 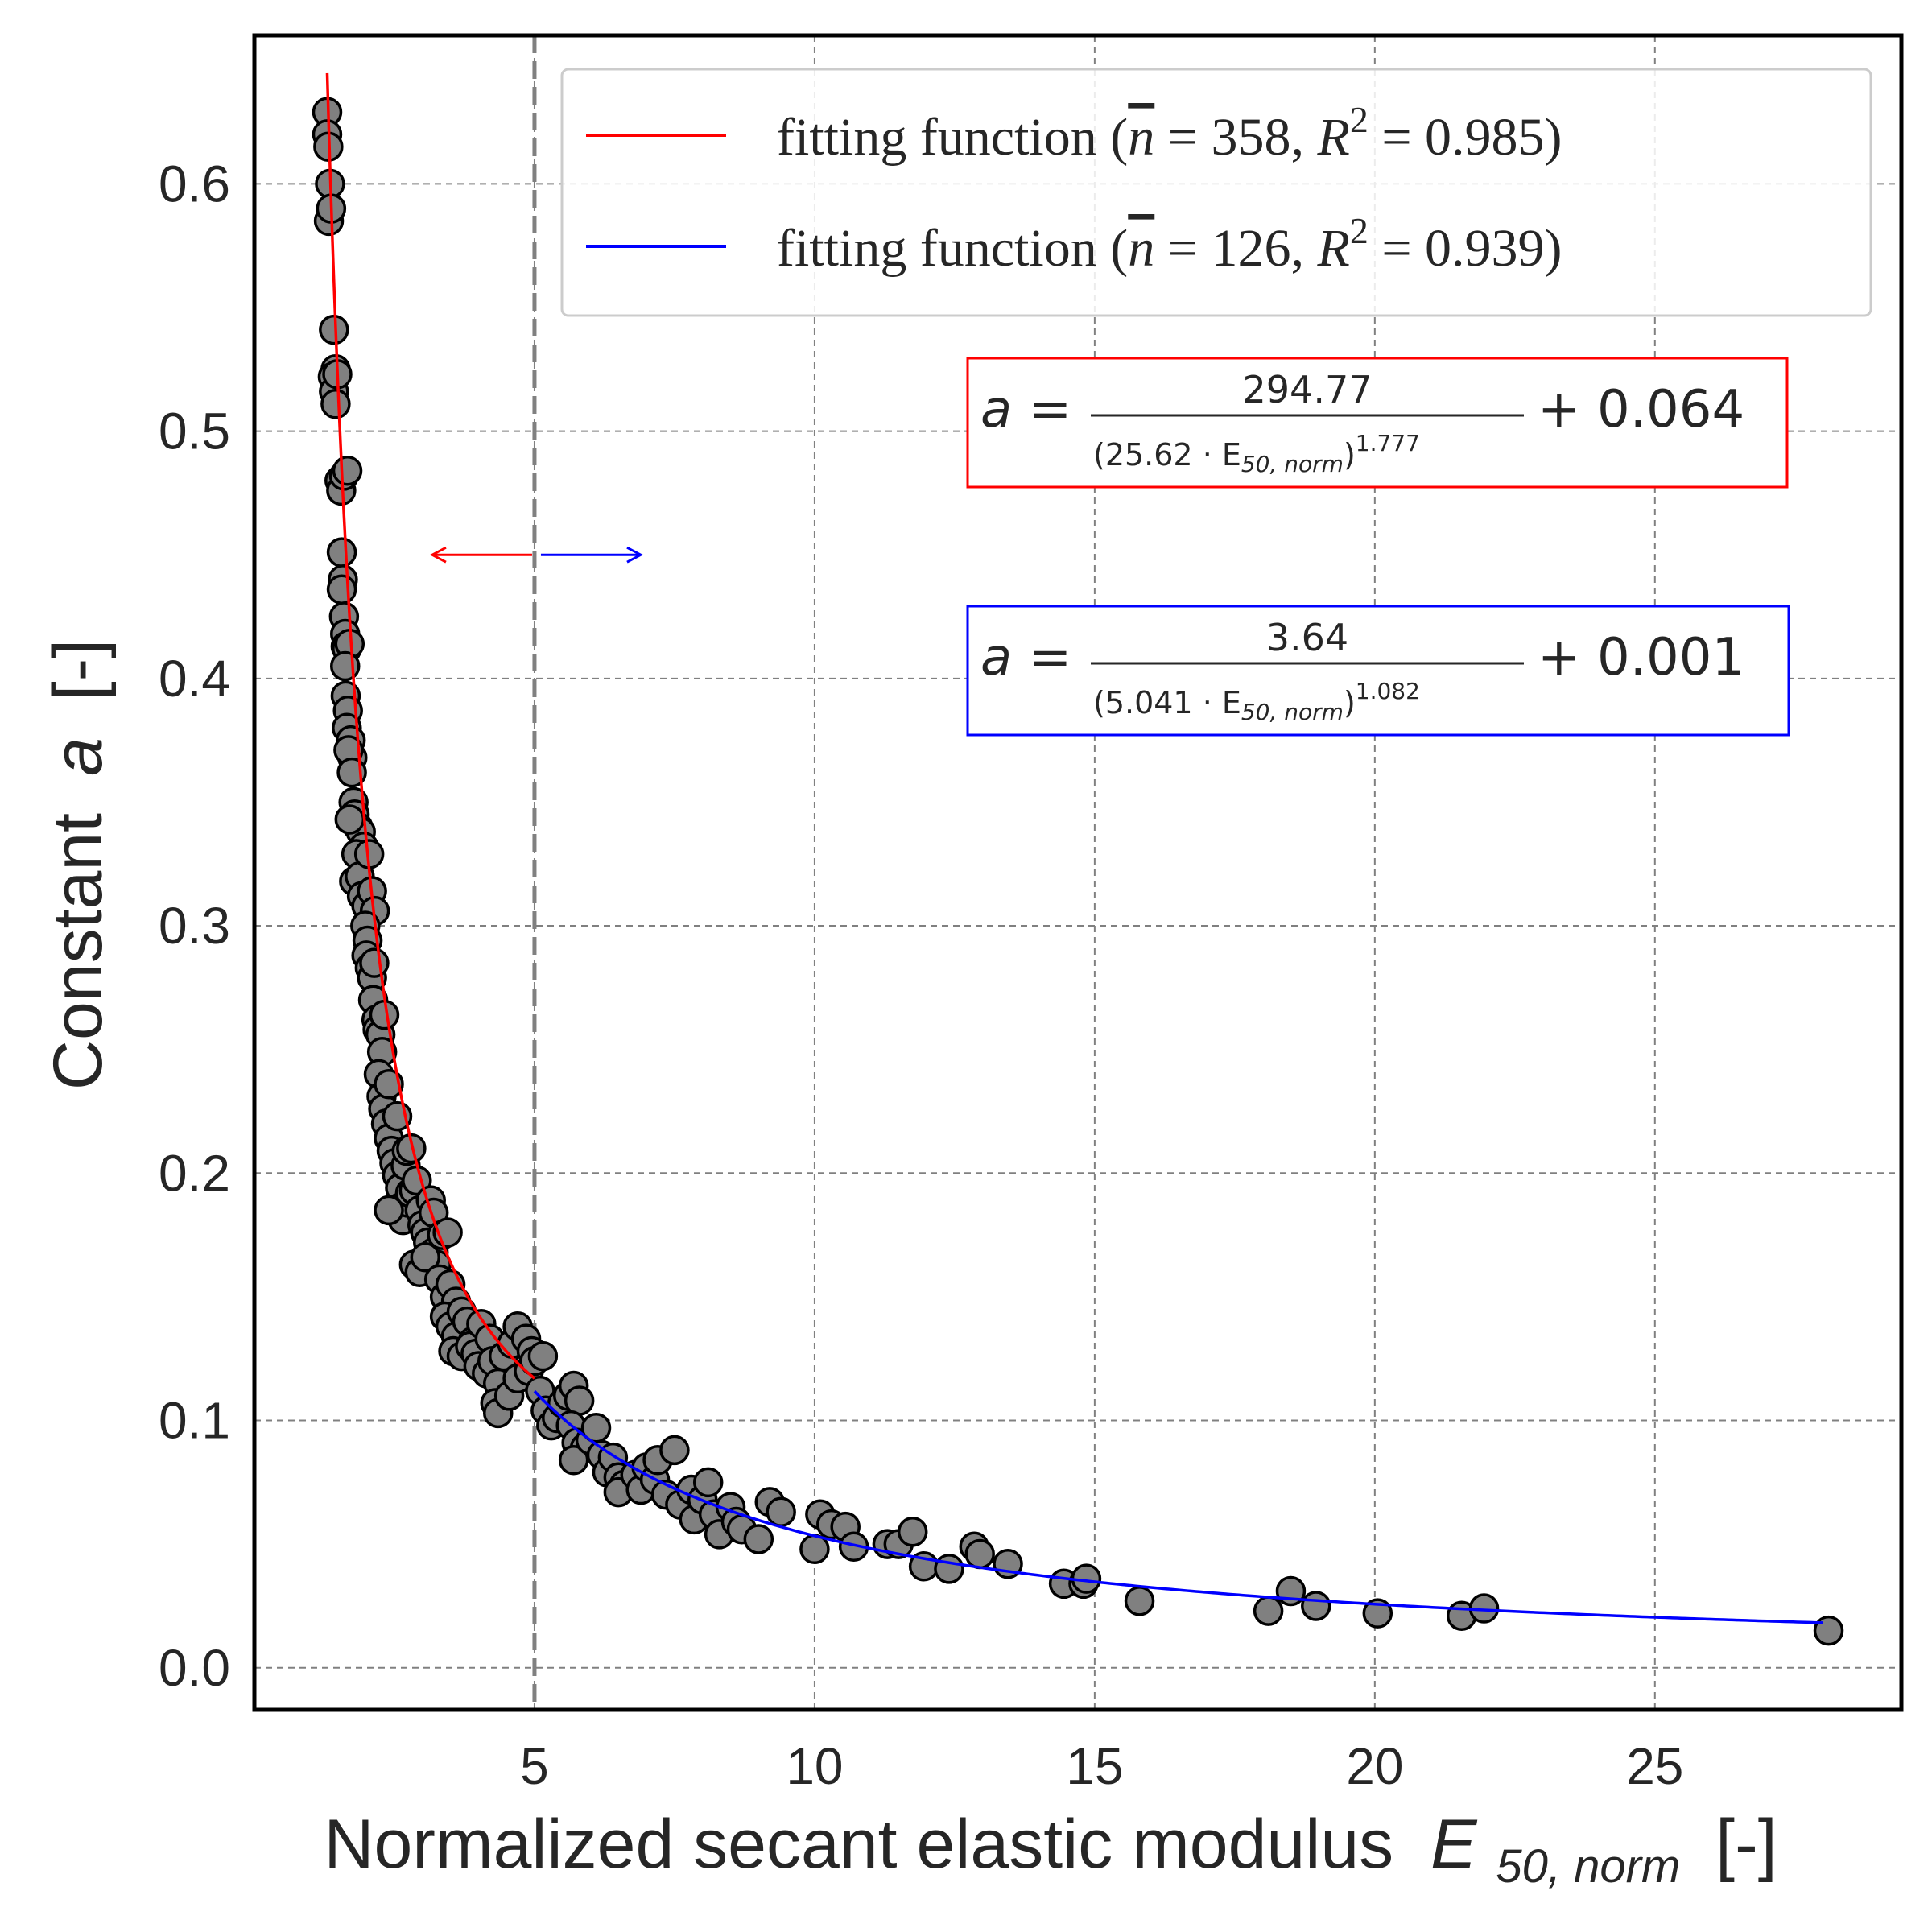 I want to click on region-arrows, so click(x=536, y=555).